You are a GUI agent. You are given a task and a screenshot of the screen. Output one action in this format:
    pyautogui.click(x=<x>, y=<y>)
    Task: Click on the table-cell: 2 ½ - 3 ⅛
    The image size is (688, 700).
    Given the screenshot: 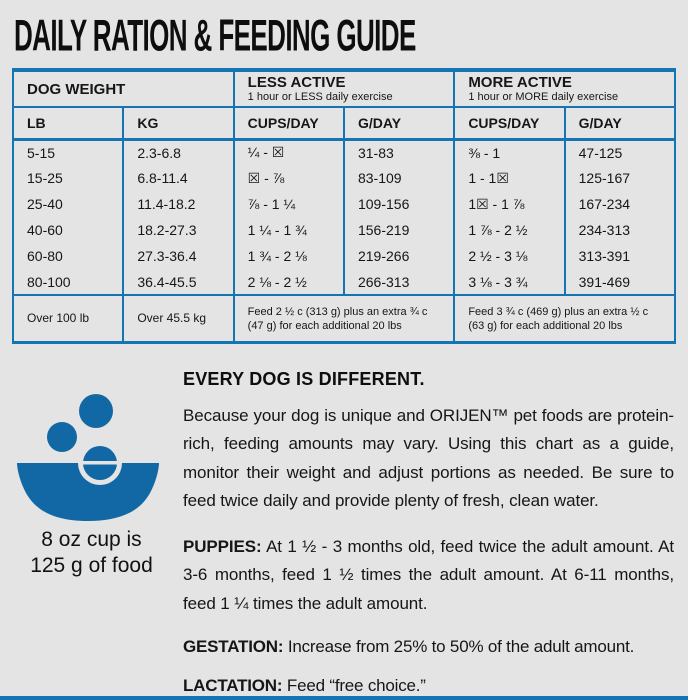 What is the action you would take?
    pyautogui.click(x=509, y=256)
    